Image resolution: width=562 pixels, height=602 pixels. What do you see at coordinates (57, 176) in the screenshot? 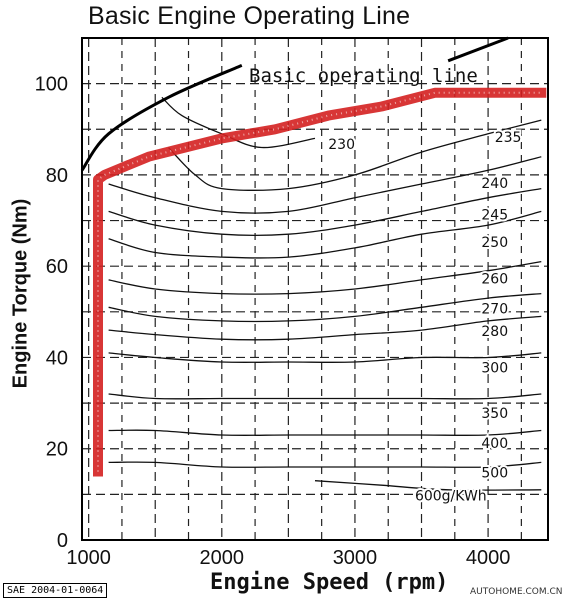
I see `y-tick-label: 80` at bounding box center [57, 176].